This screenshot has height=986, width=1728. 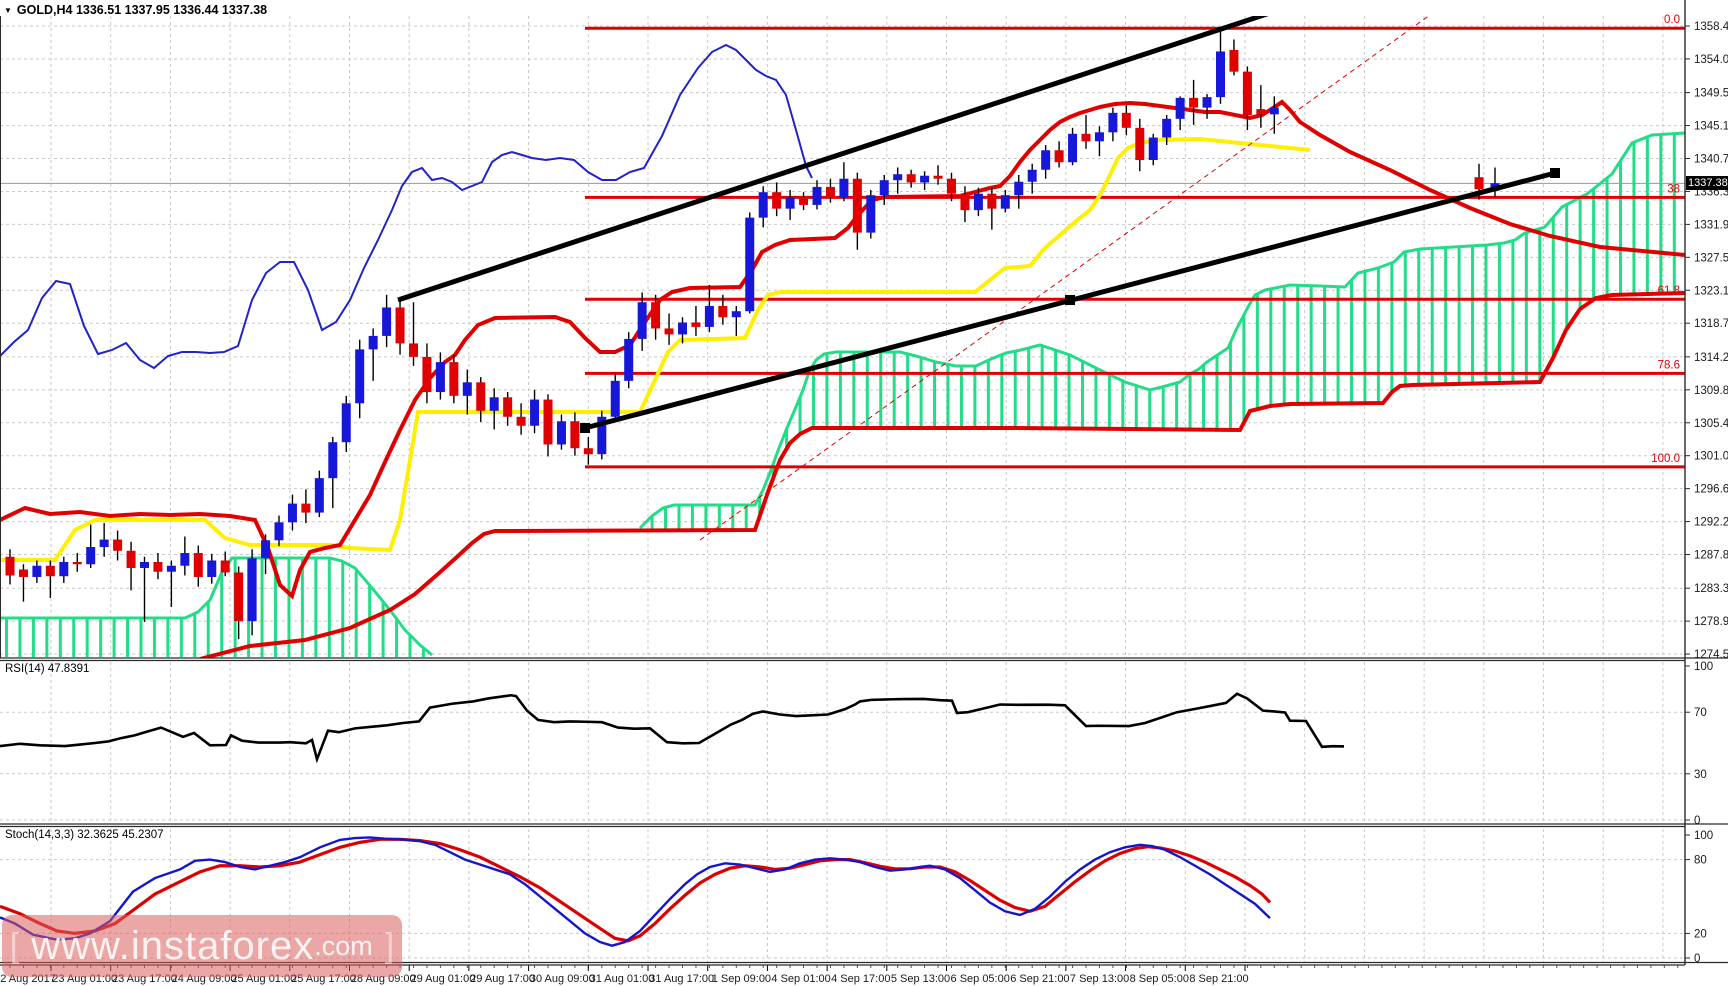 I want to click on stoch-tick-label: 100, so click(x=1703, y=836).